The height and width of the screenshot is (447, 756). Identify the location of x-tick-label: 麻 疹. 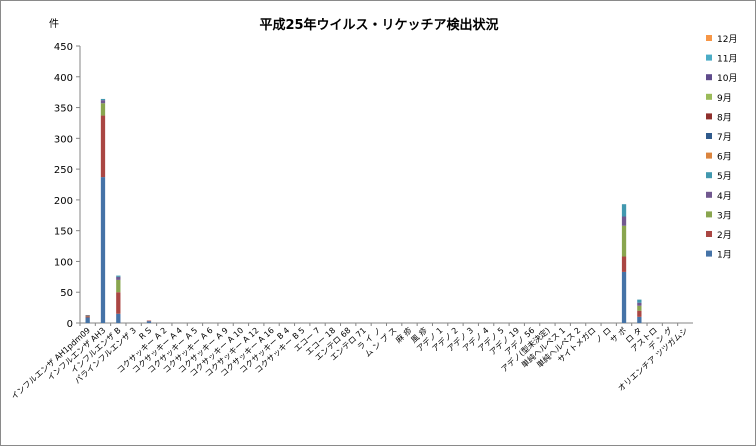
(403, 335).